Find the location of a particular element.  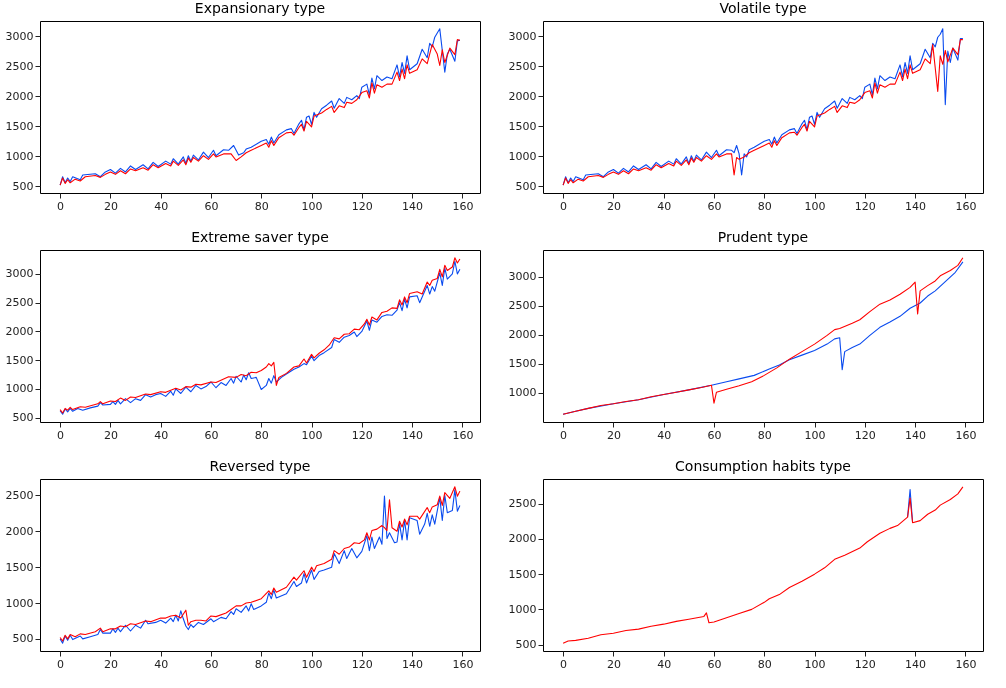

chart-title: Prudent type is located at coordinates (763, 237).